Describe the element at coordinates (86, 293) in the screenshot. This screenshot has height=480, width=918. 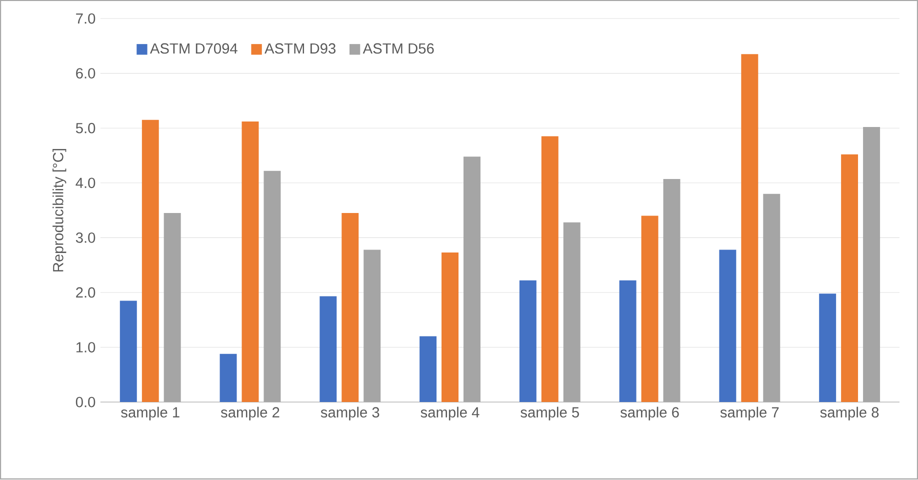
I see `y-tick-label: 2.0` at that location.